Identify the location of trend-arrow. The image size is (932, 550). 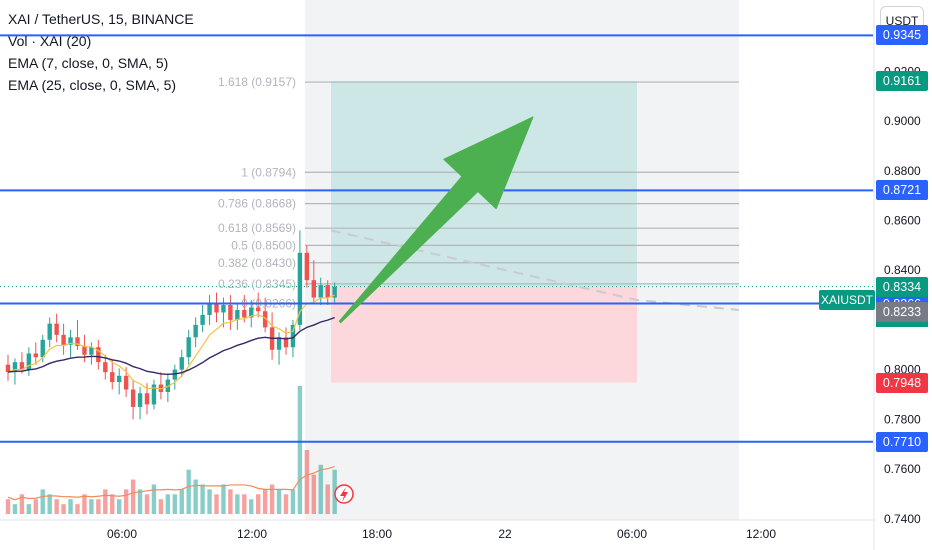
(436, 220).